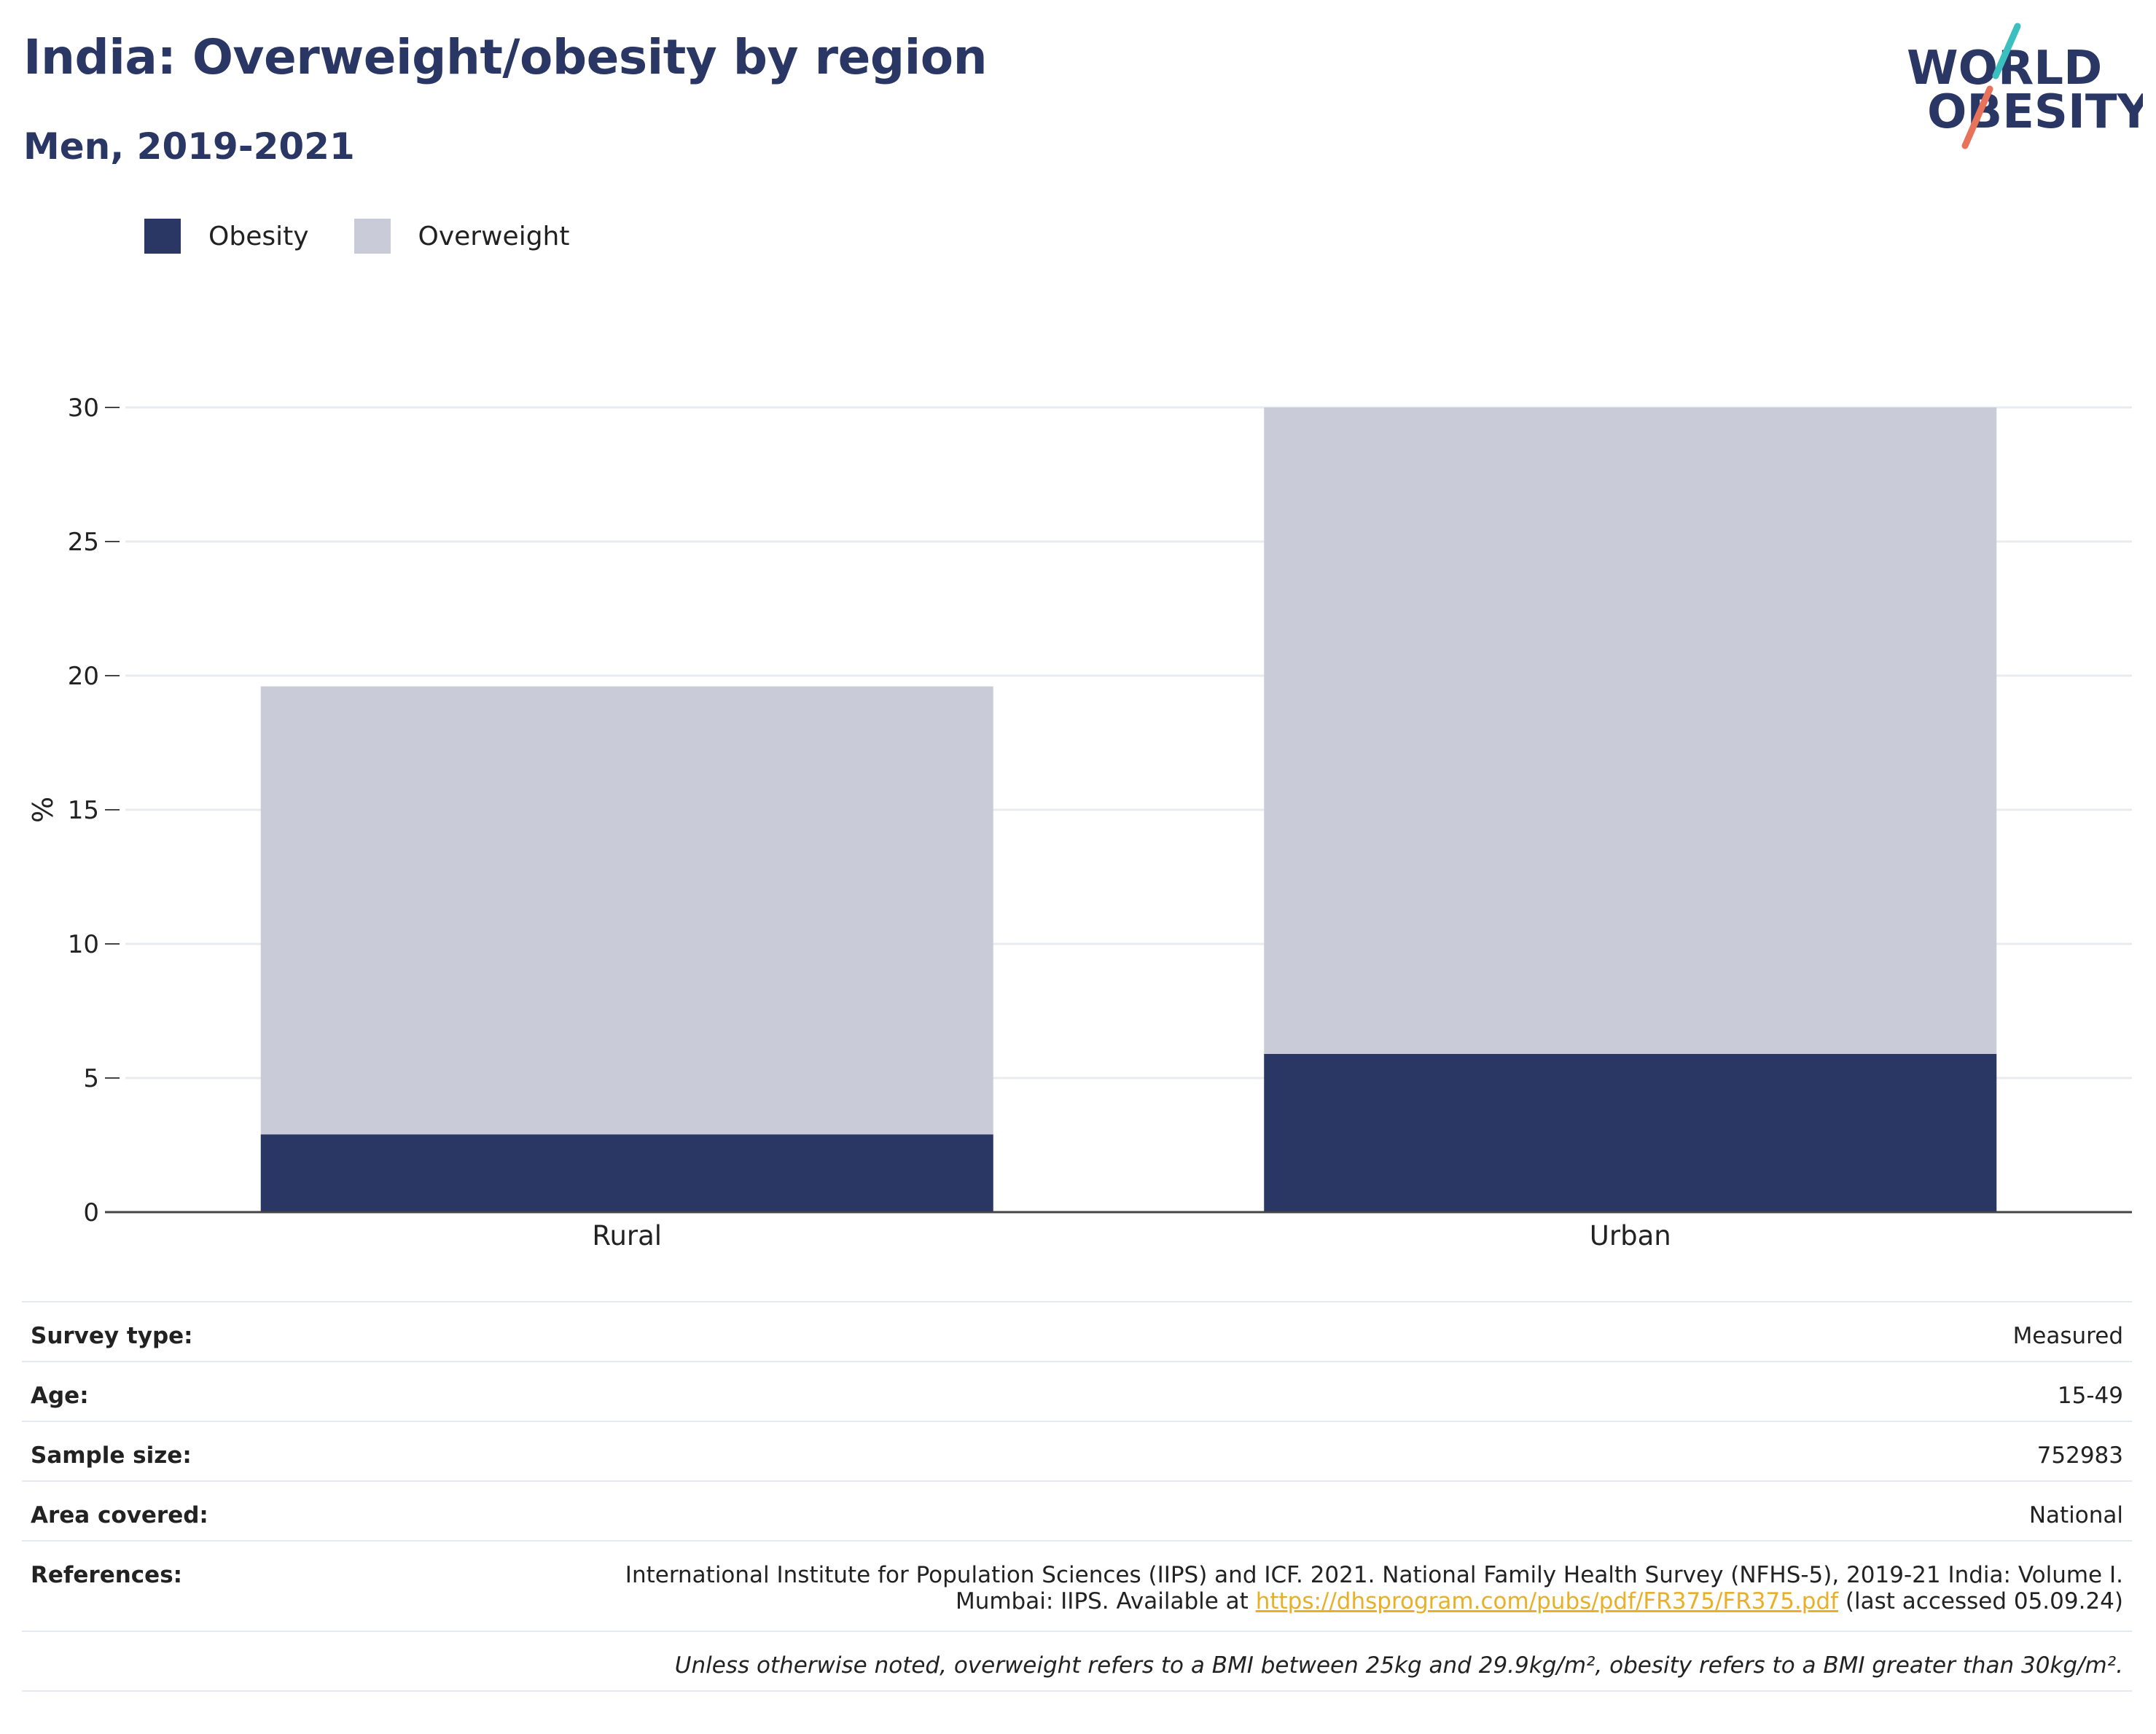 Image resolution: width=2156 pixels, height=1734 pixels. What do you see at coordinates (2007, 51) in the screenshot?
I see `logo-slash-teal` at bounding box center [2007, 51].